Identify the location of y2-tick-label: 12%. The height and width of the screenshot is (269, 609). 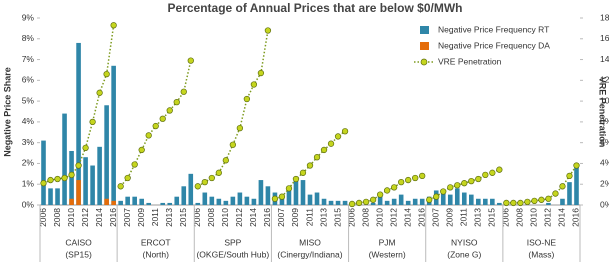
(604, 80).